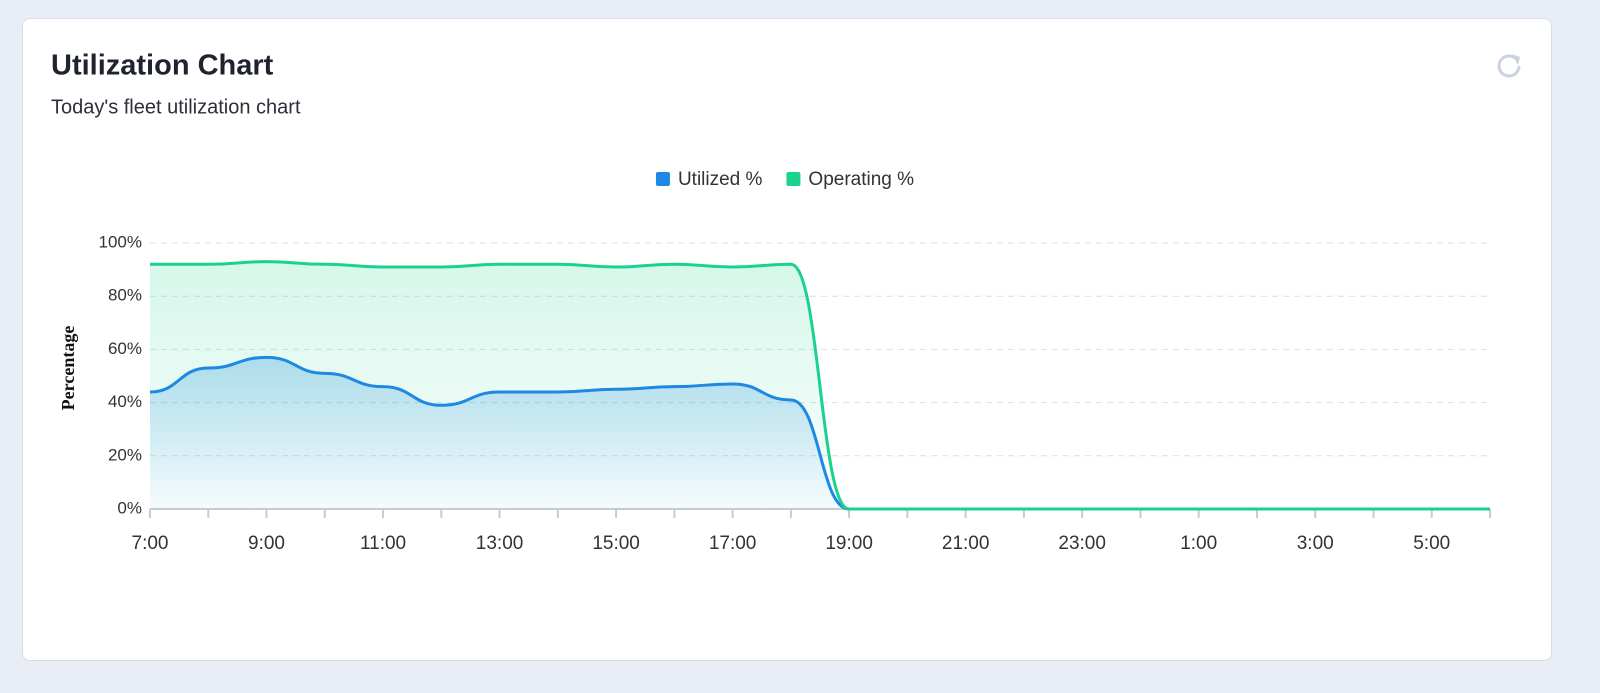 The height and width of the screenshot is (693, 1600). I want to click on x-tick-label: 15:00, so click(616, 543).